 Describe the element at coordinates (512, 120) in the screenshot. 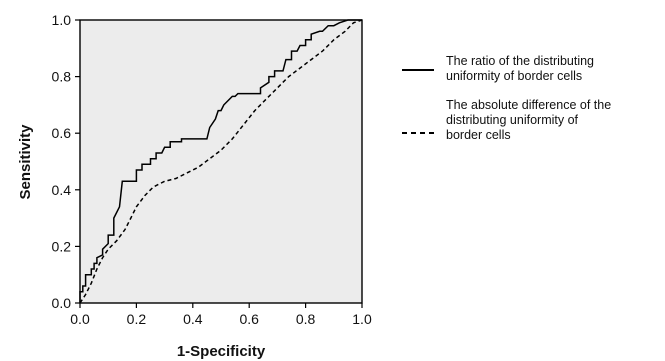

I see `legend-label-2: distributing uniformity of` at that location.